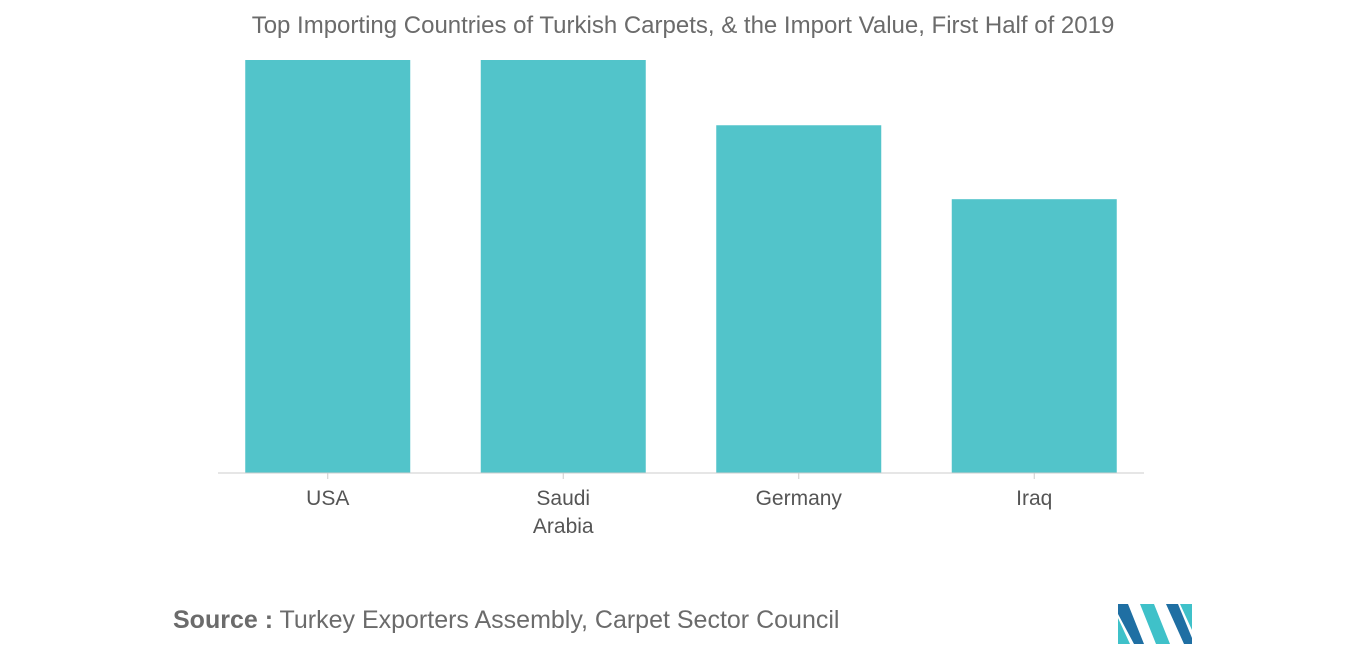 Image resolution: width=1366 pixels, height=655 pixels. Describe the element at coordinates (1034, 498) in the screenshot. I see `x-tick-label: Iraq` at that location.